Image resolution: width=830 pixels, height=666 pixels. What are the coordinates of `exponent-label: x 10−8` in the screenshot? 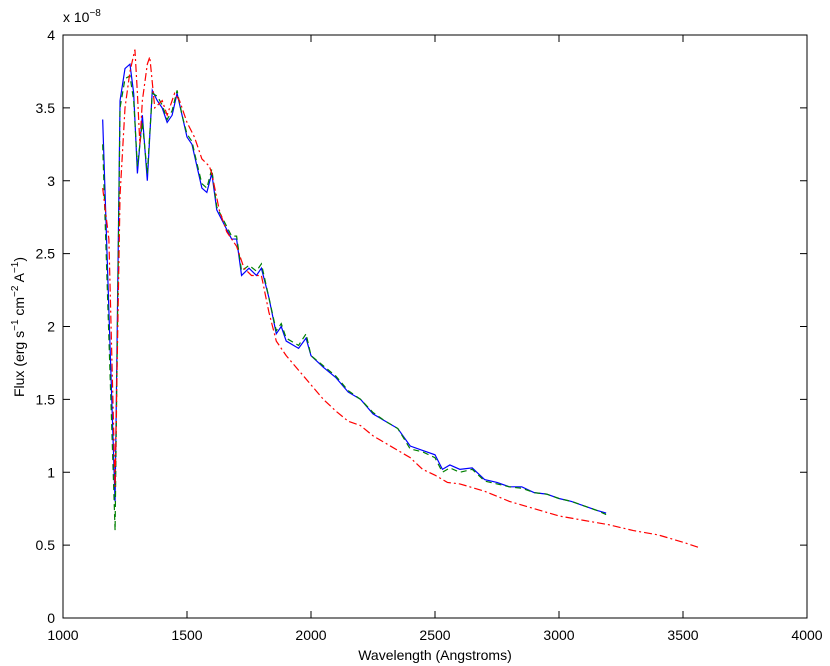 It's located at (82, 16).